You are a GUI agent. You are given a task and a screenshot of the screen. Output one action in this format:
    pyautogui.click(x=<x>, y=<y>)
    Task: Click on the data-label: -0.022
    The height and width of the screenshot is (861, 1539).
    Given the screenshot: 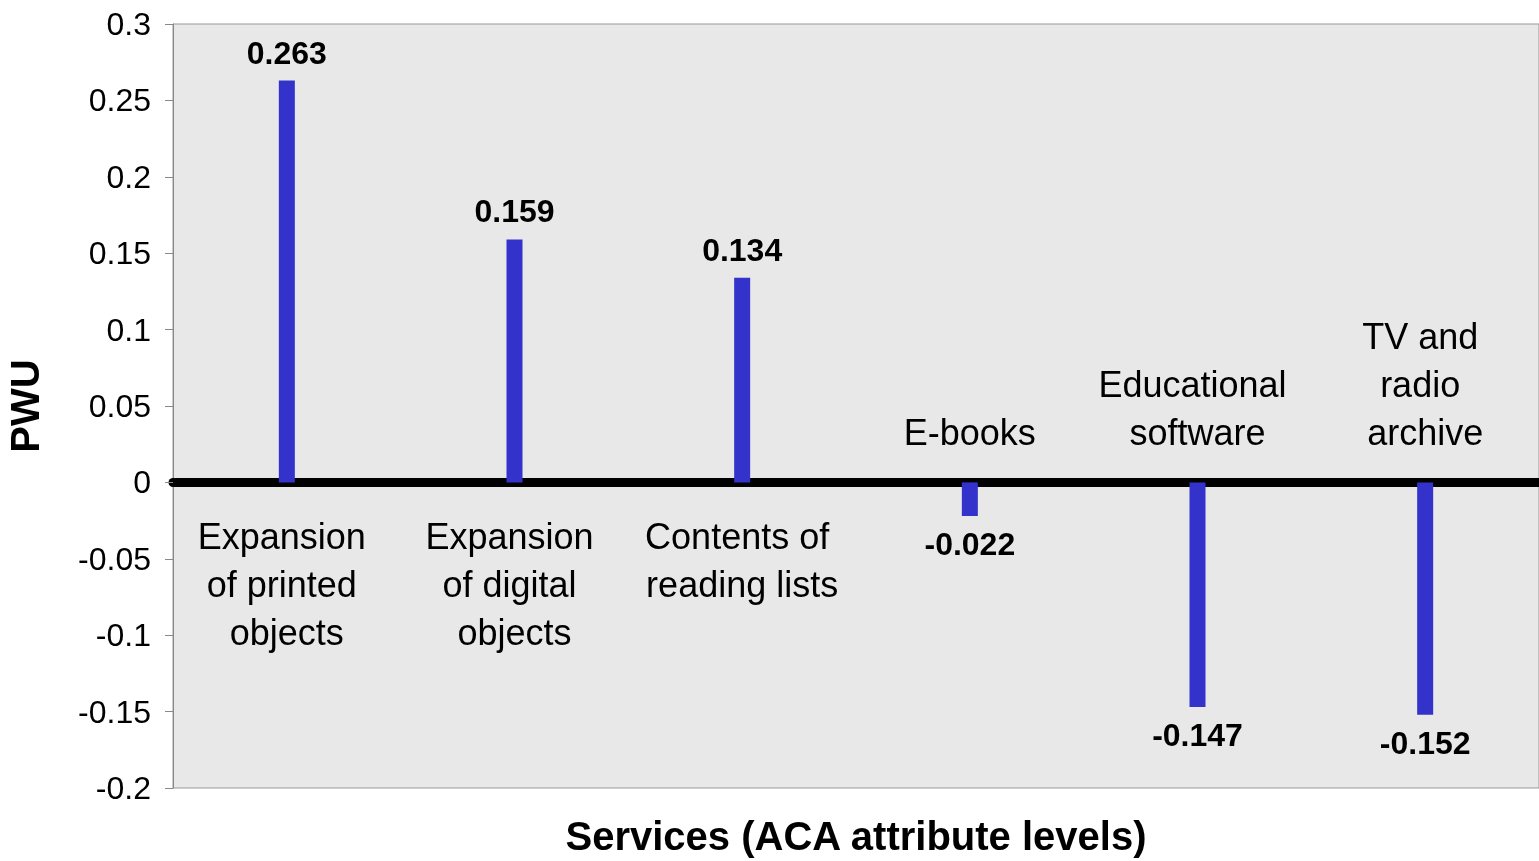 What is the action you would take?
    pyautogui.click(x=970, y=544)
    